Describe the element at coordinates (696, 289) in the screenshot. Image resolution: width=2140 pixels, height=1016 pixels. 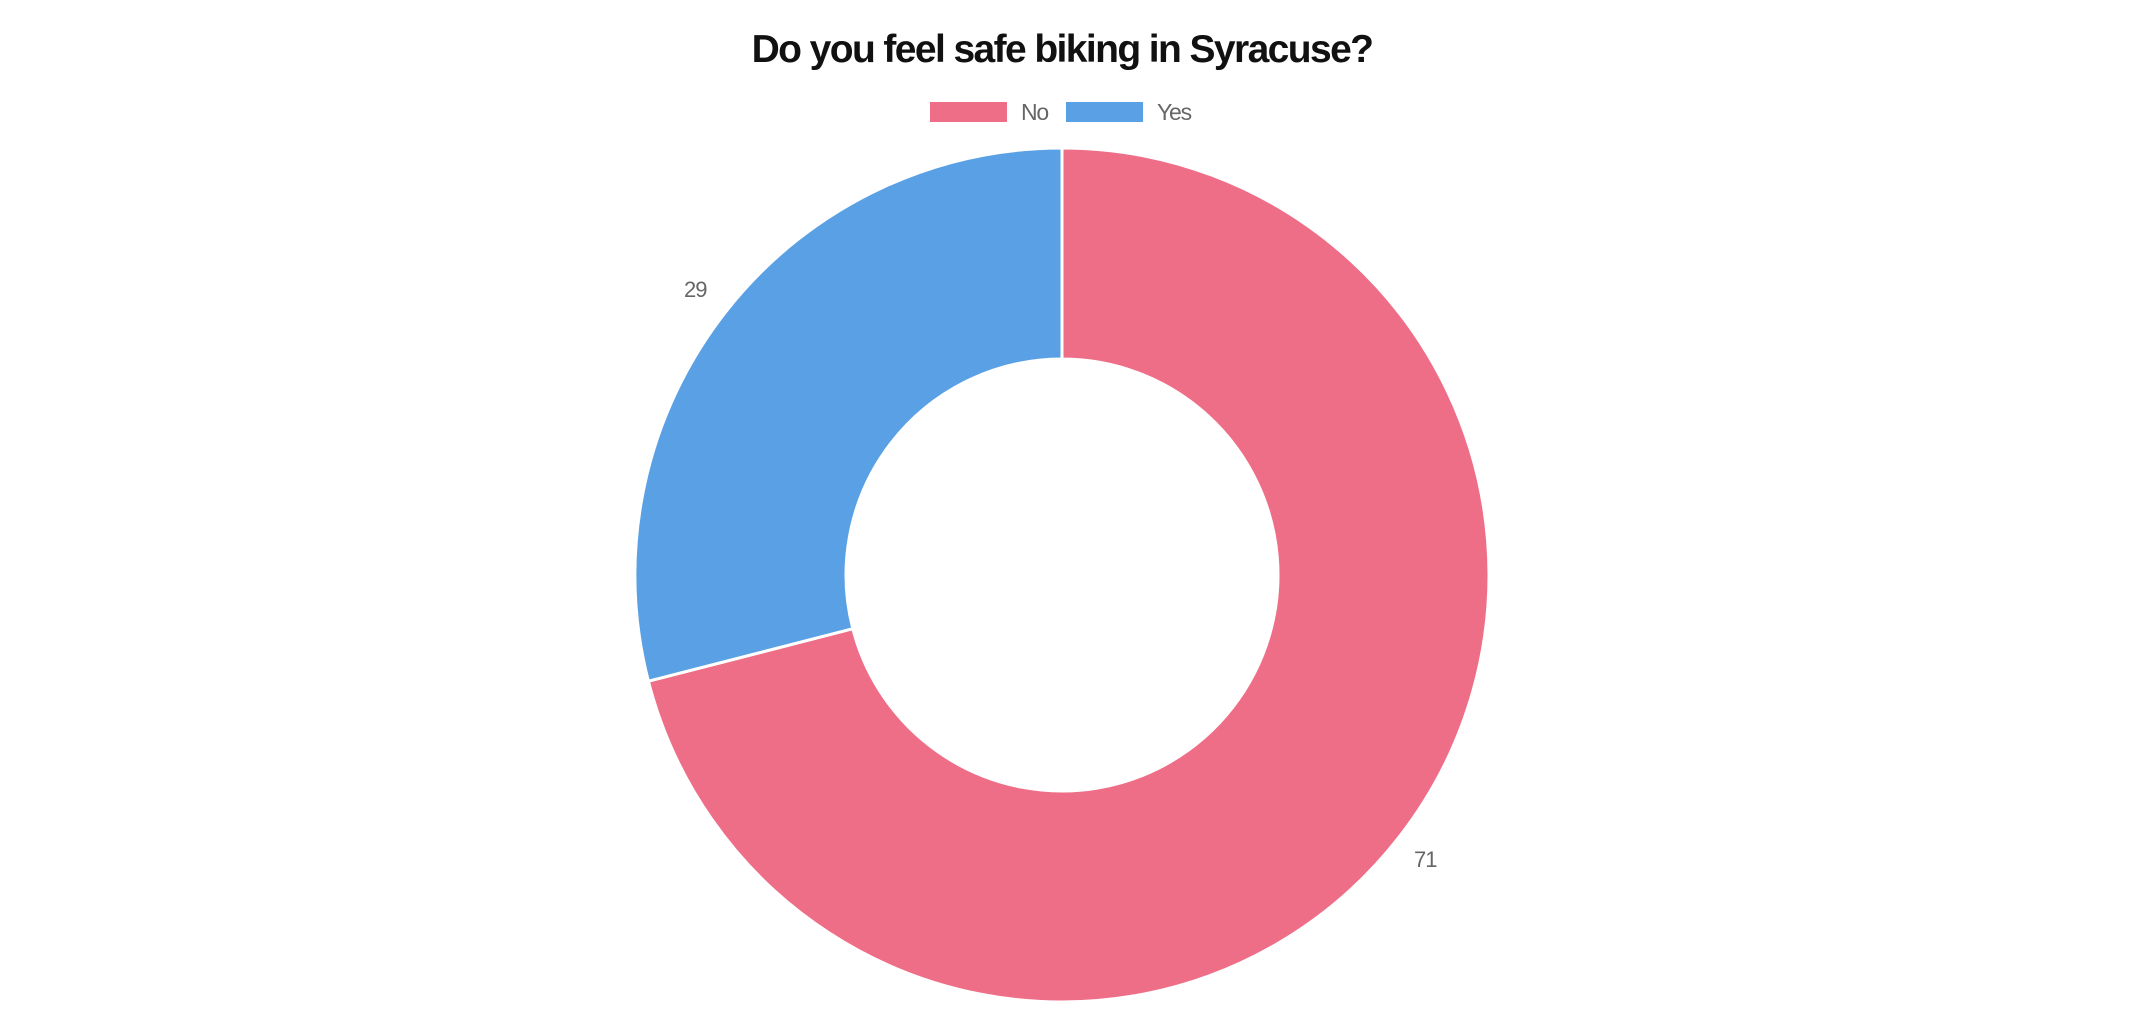
I see `data-label-yes: 29` at that location.